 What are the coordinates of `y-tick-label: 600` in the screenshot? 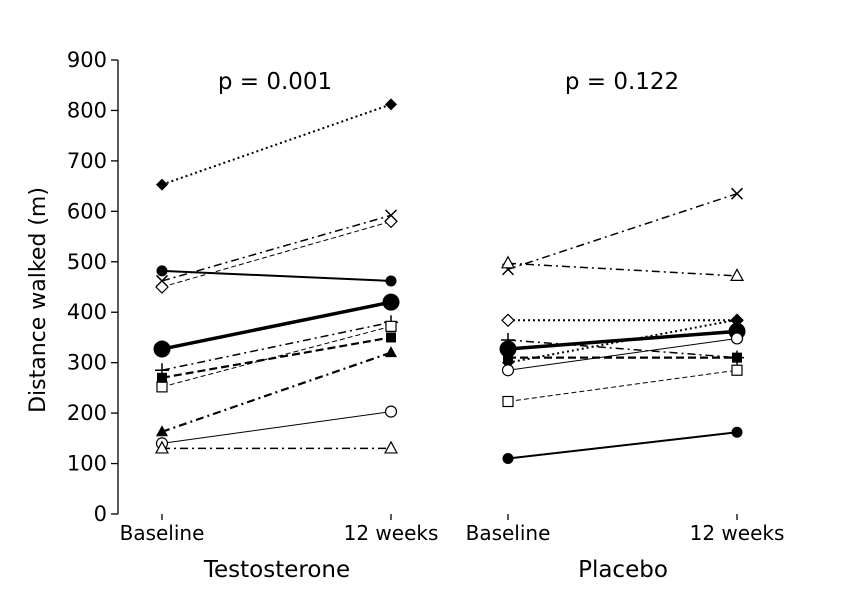 It's located at (87, 211).